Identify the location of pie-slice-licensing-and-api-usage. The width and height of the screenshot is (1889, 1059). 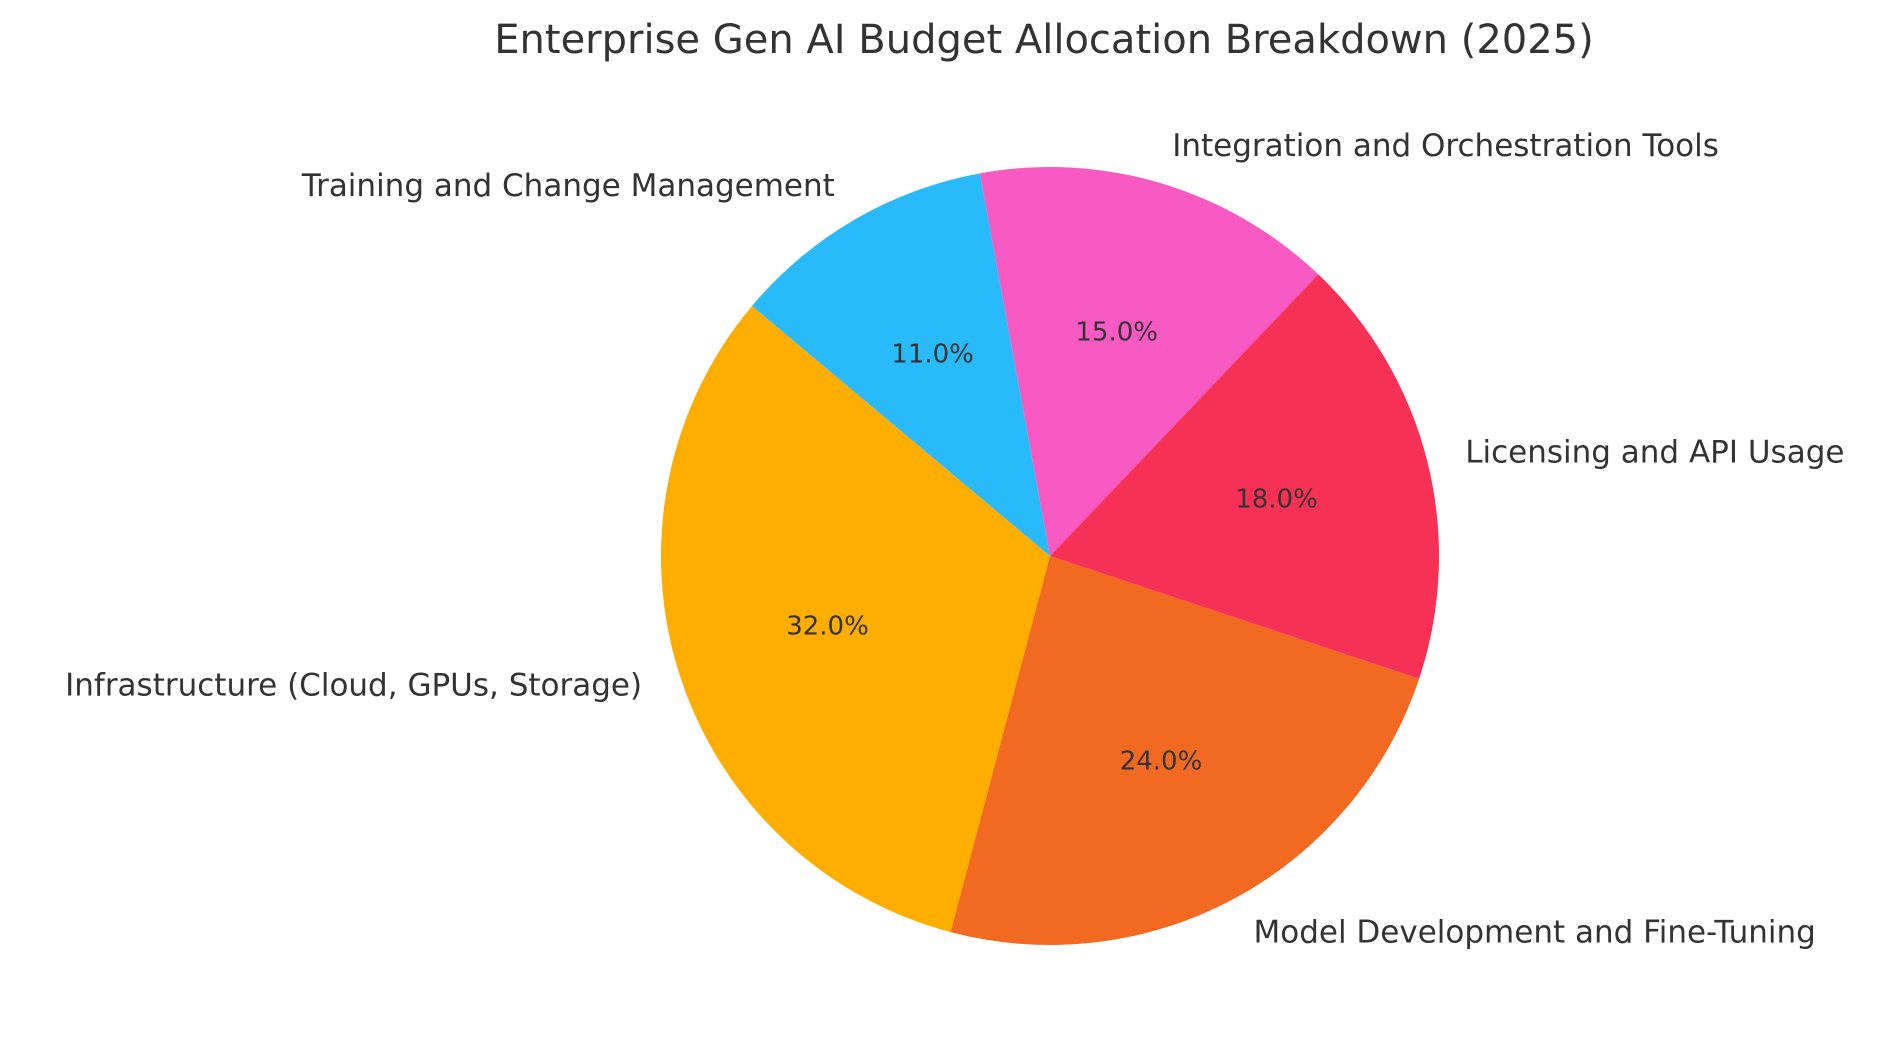
(1244, 476).